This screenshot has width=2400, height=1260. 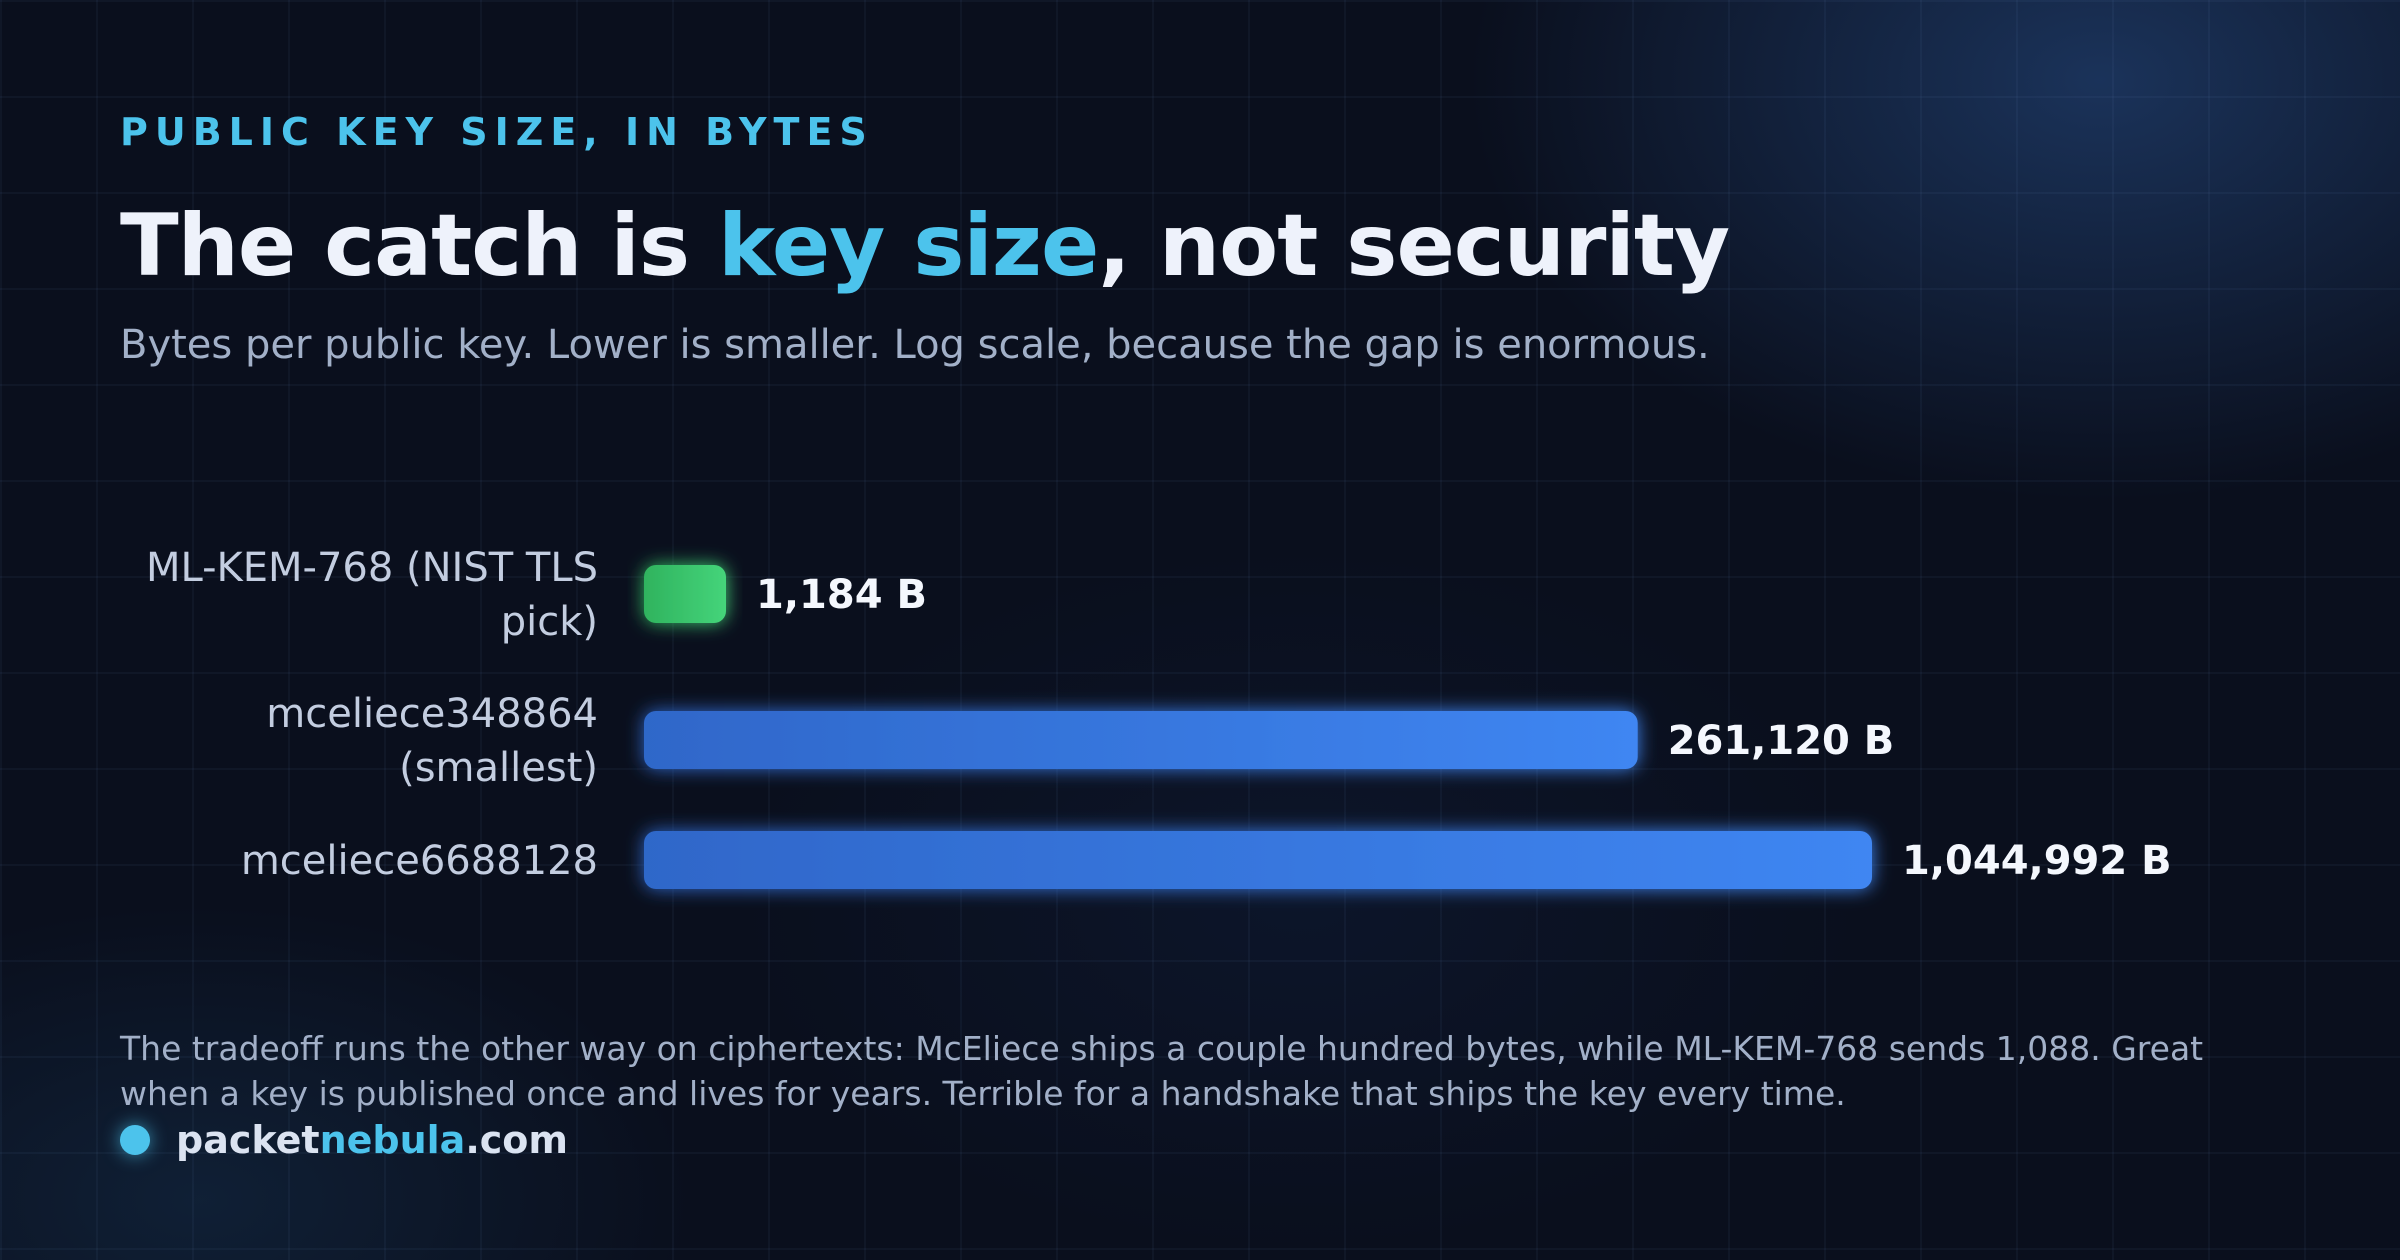 I want to click on category-label-line: pick), so click(x=549, y=622).